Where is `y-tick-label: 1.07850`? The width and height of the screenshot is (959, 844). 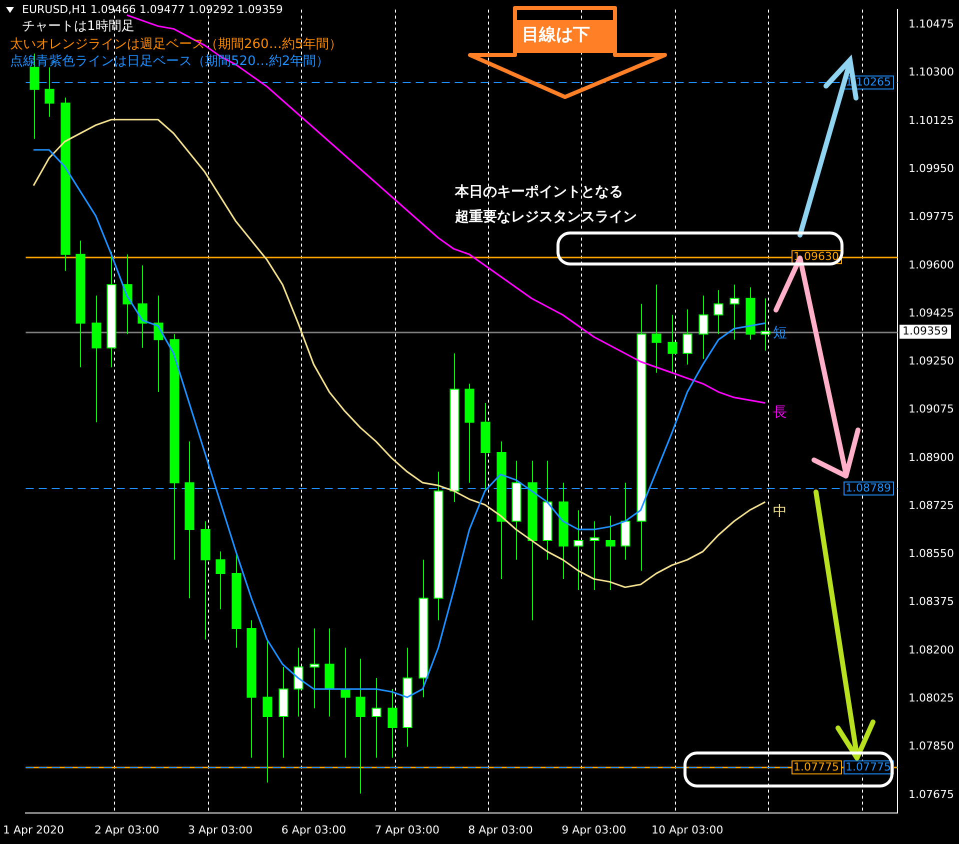 y-tick-label: 1.07850 is located at coordinates (931, 746).